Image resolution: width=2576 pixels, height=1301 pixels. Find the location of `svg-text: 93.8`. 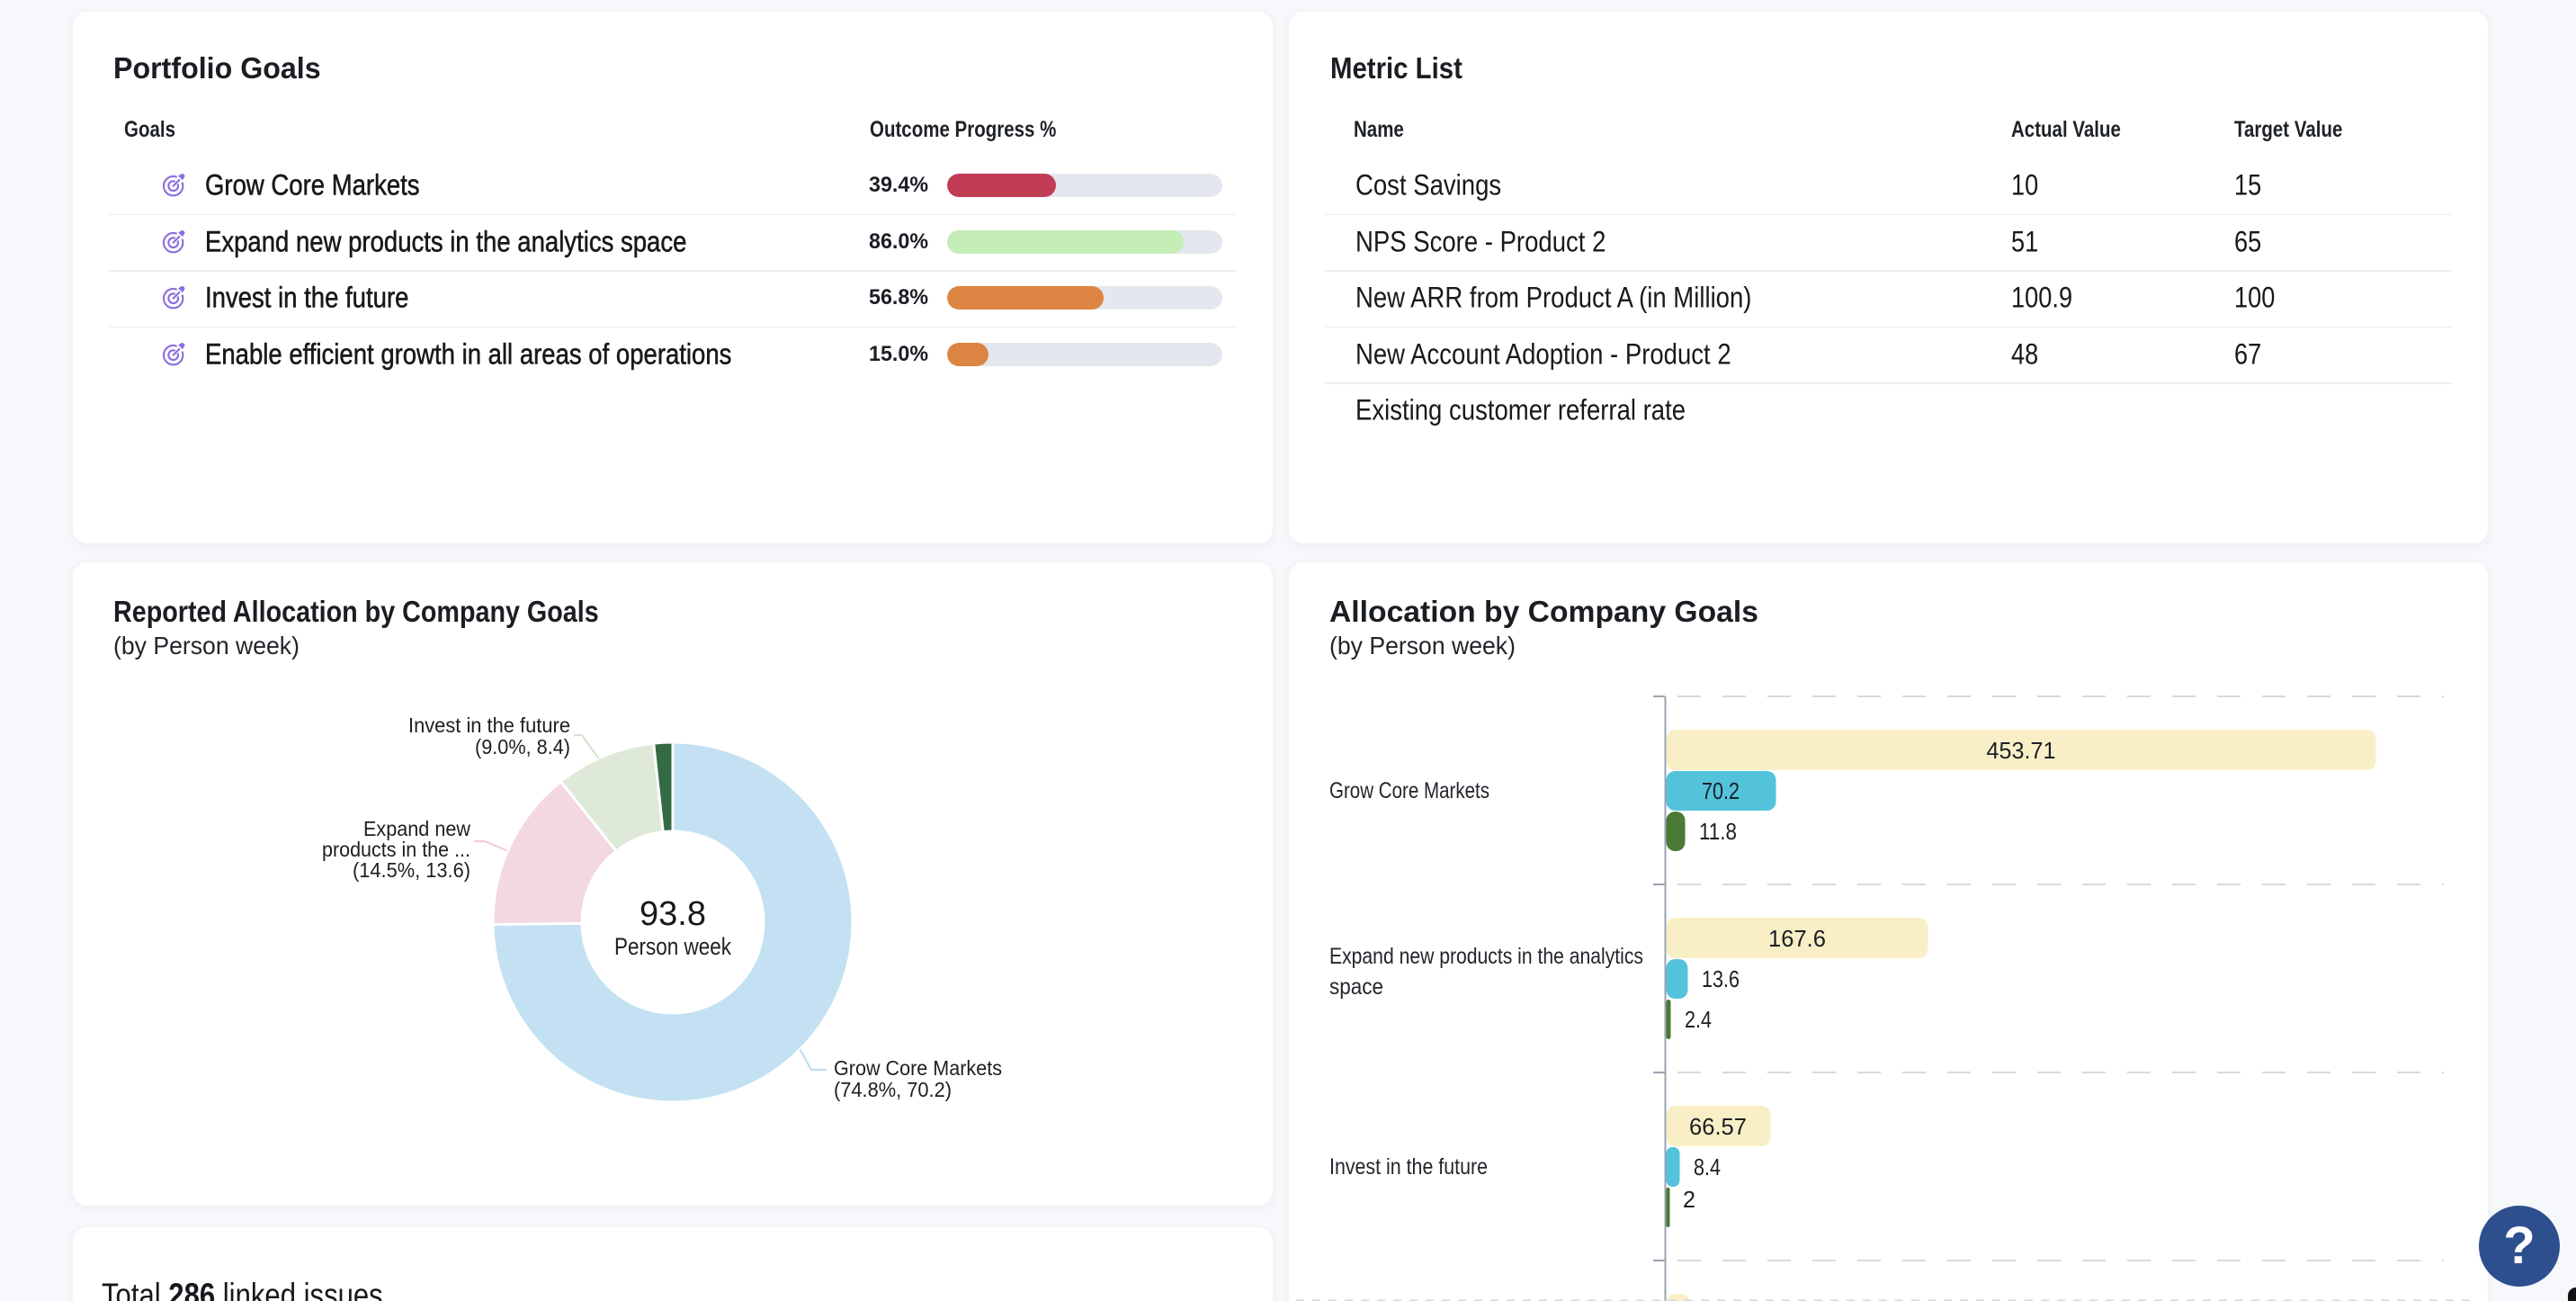

svg-text: 93.8 is located at coordinates (673, 914).